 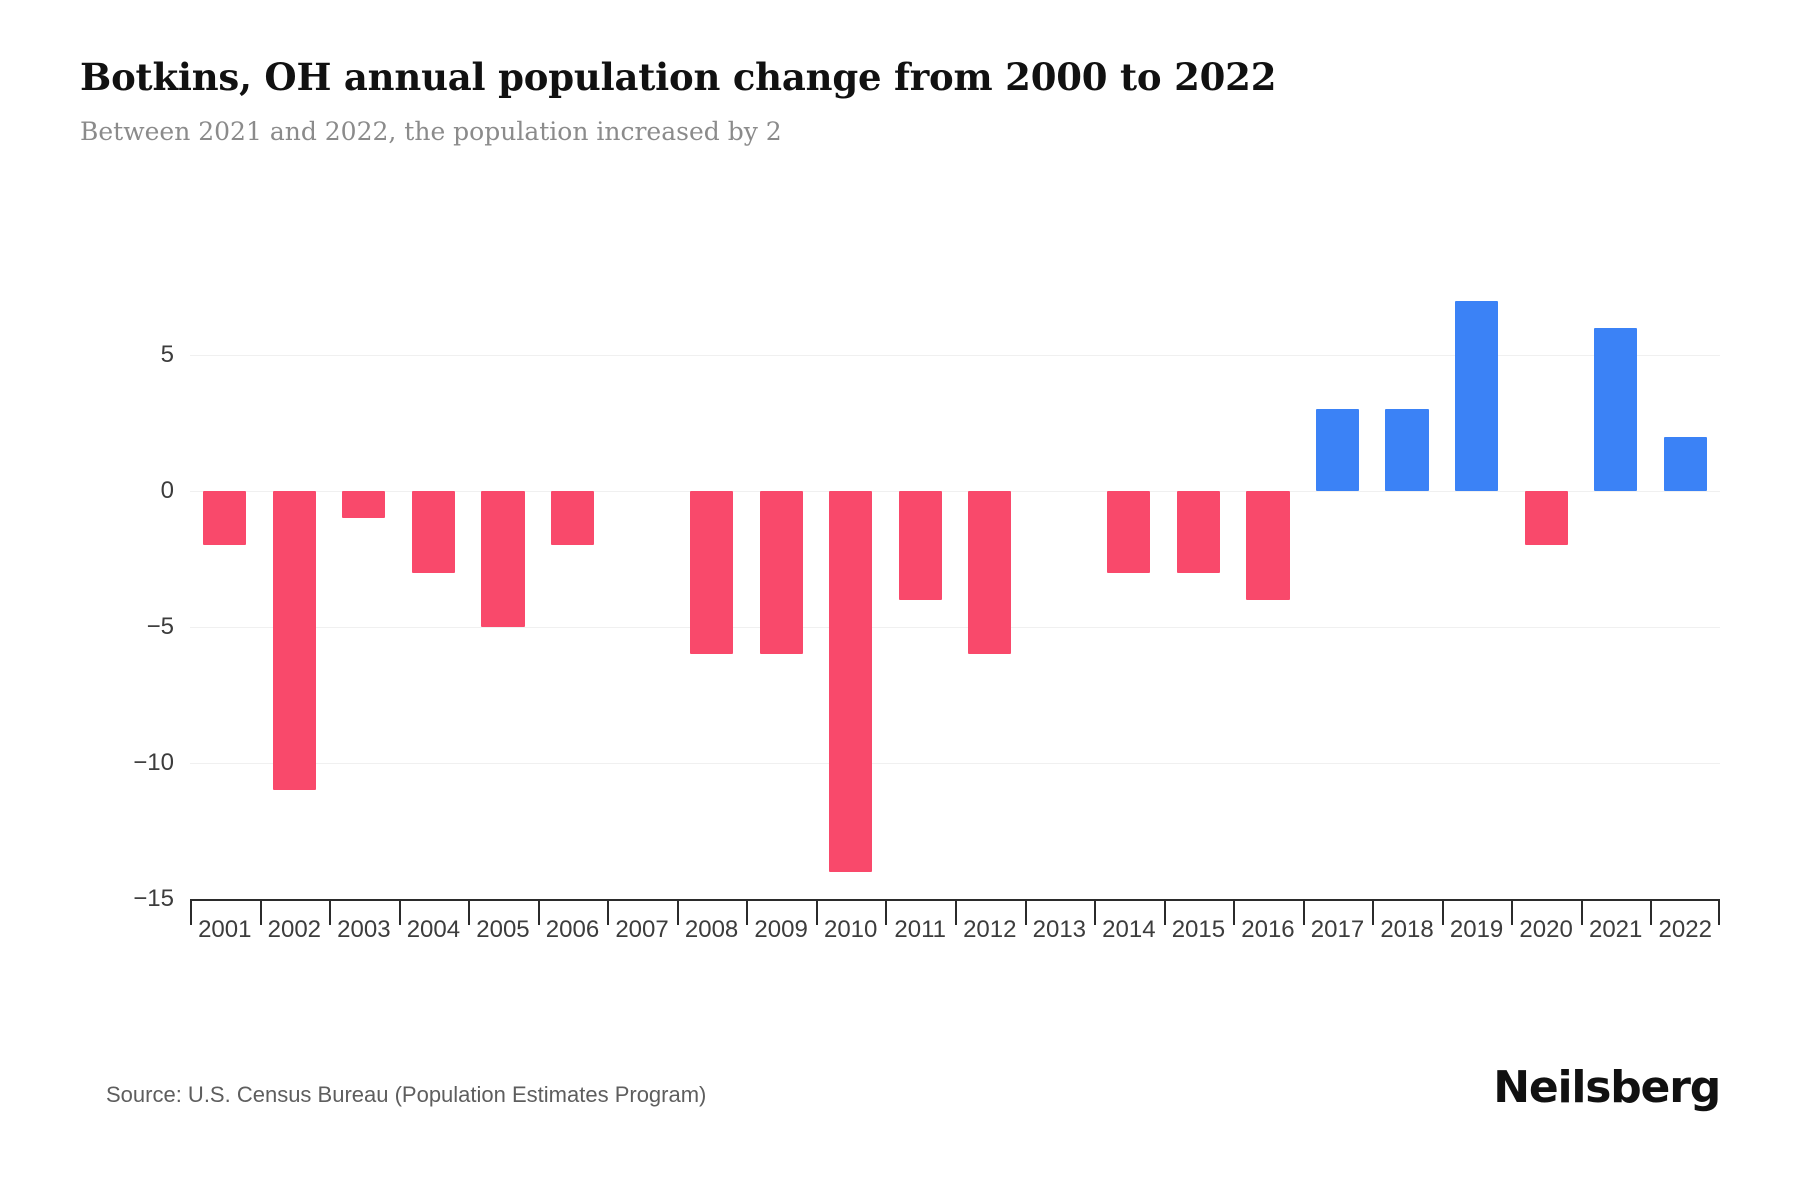 What do you see at coordinates (1268, 929) in the screenshot?
I see `x-tick-label-2016: 2016` at bounding box center [1268, 929].